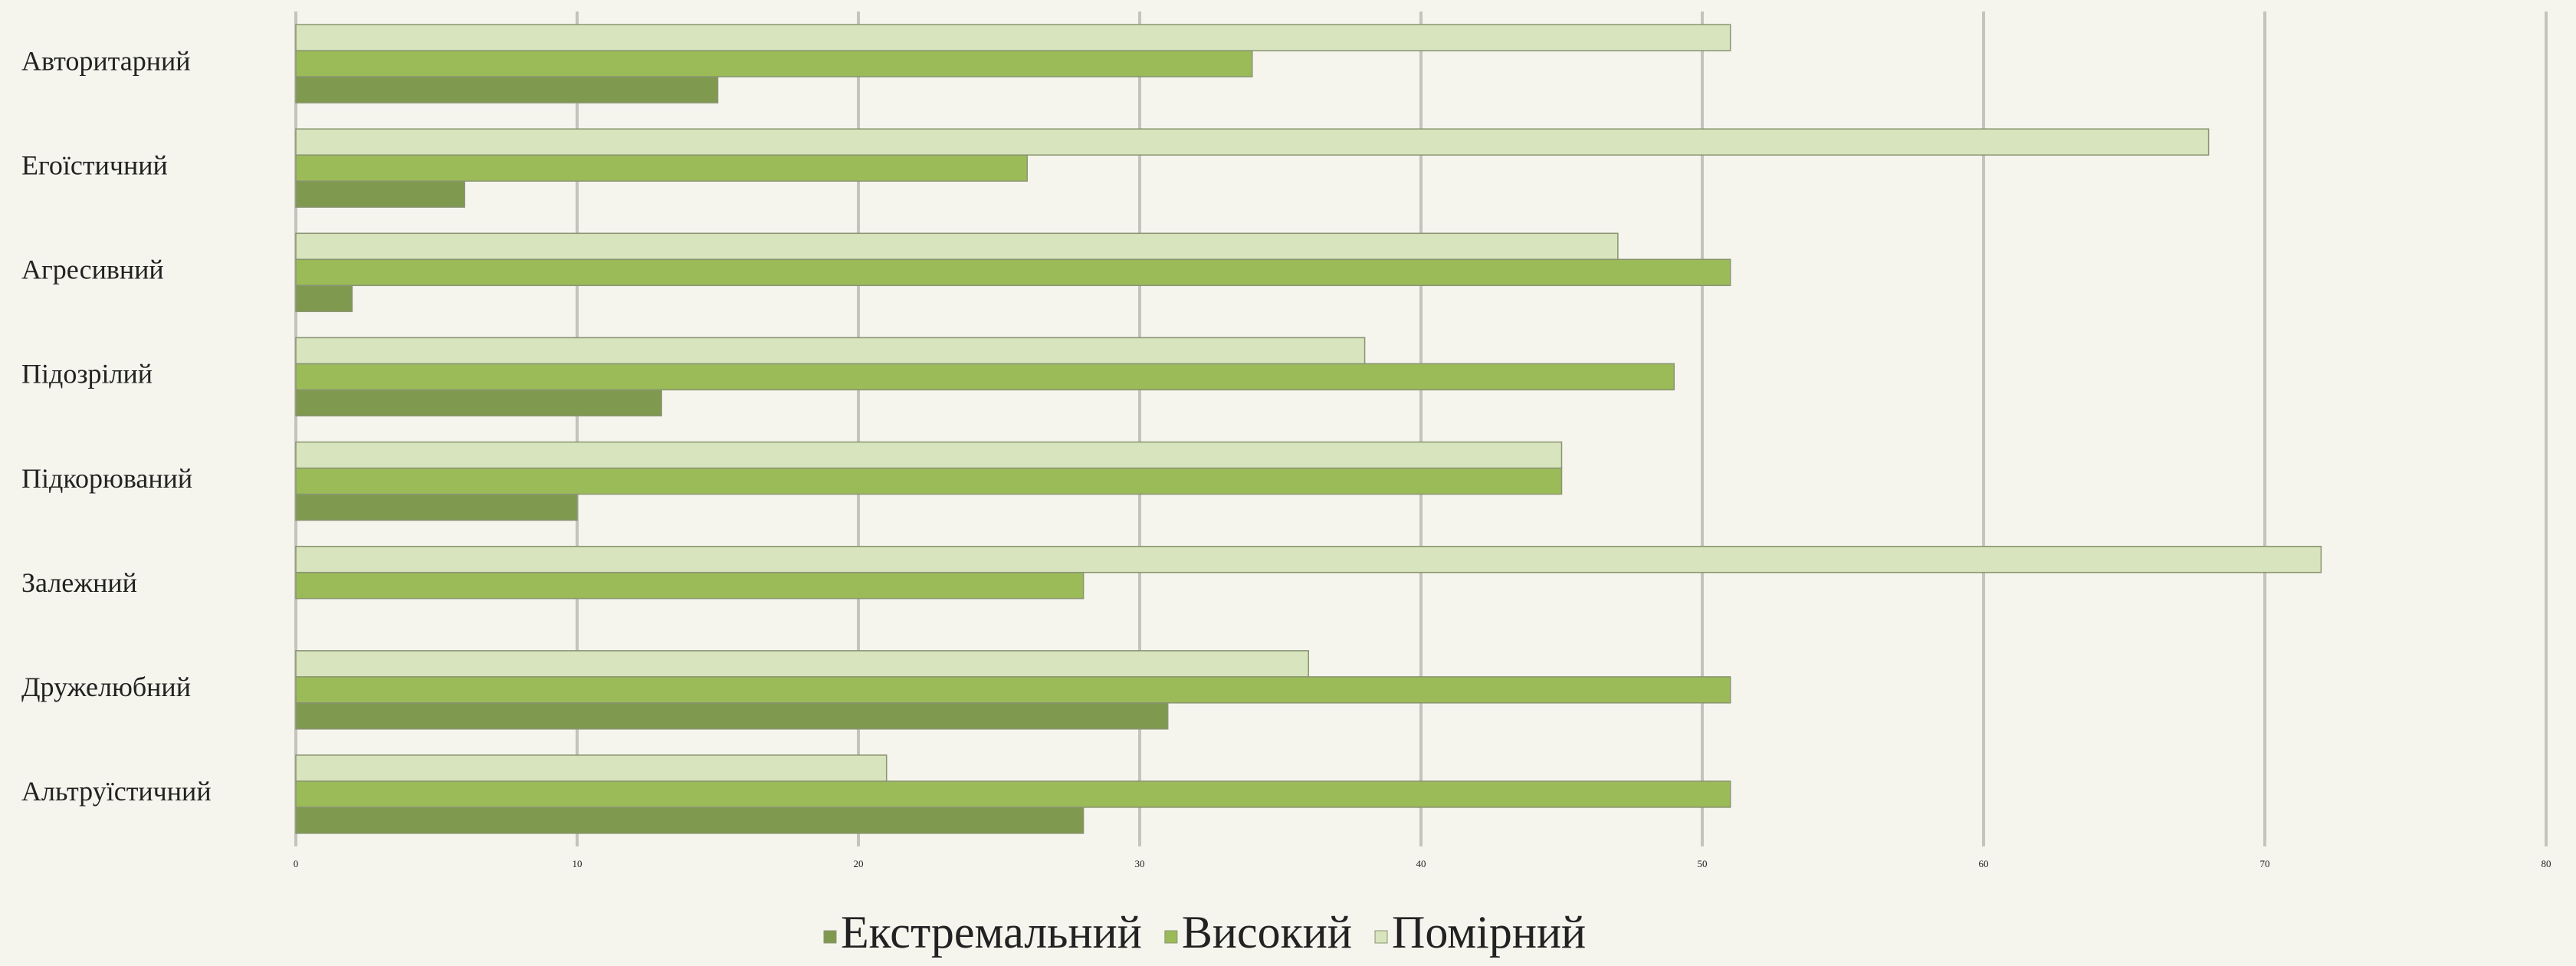 Image resolution: width=2576 pixels, height=966 pixels. I want to click on y-tick-label: Підозрілий, so click(87, 374).